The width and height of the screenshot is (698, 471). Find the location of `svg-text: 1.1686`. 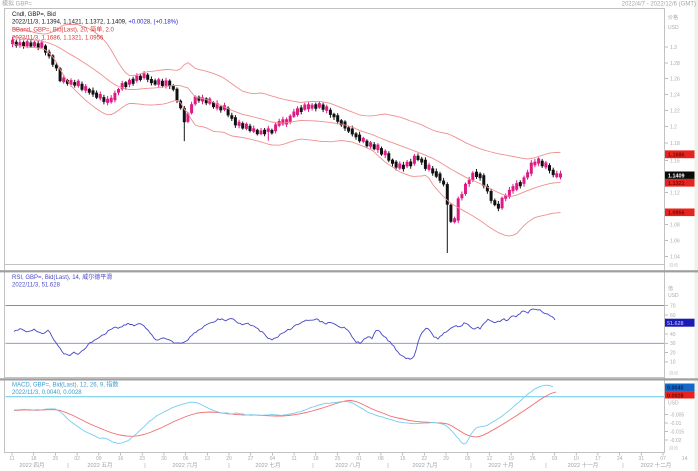

svg-text: 1.1686 is located at coordinates (676, 156).